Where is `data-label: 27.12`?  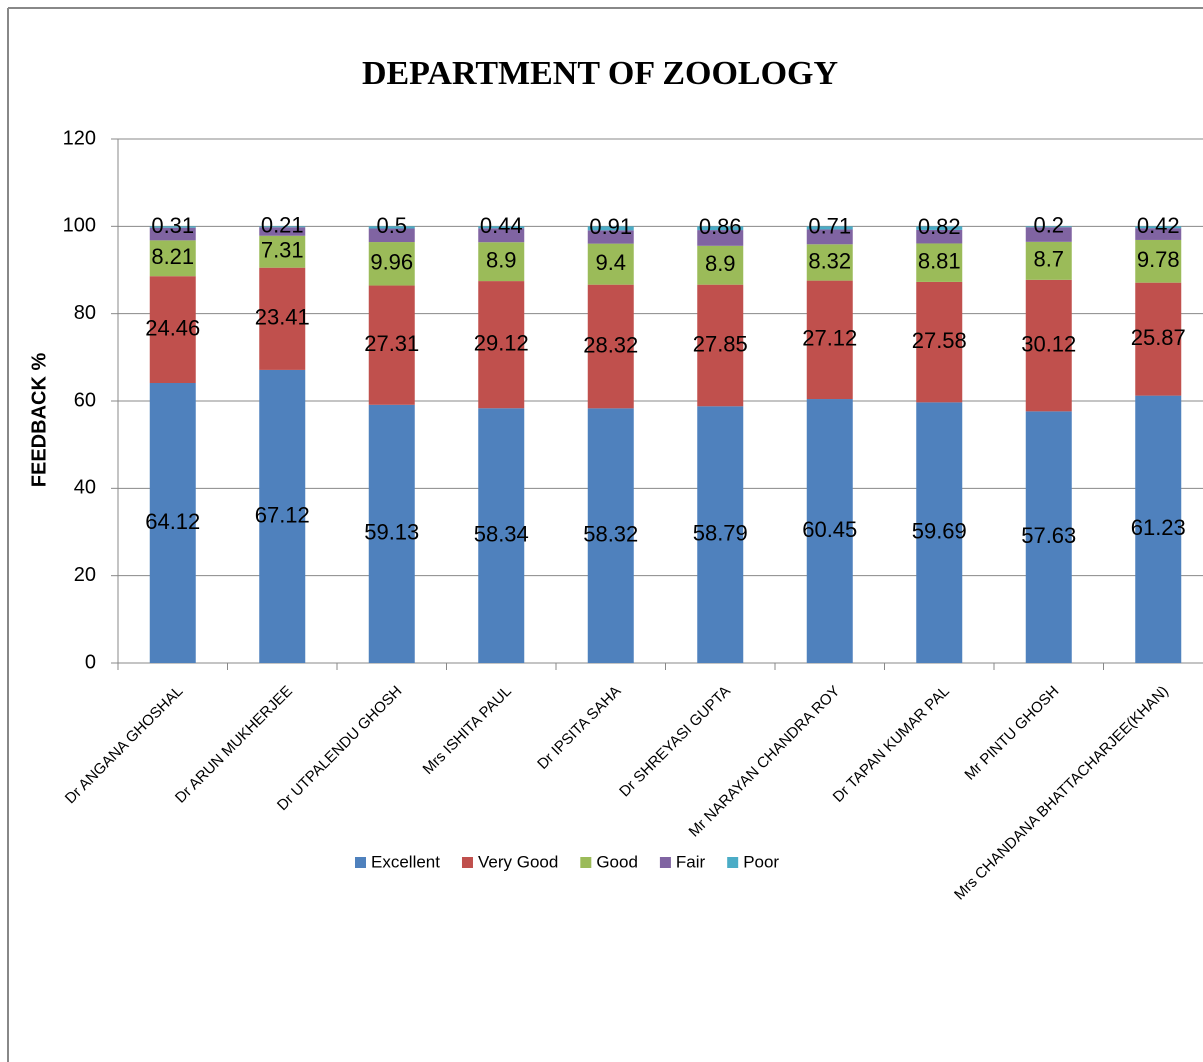
data-label: 27.12 is located at coordinates (829, 338).